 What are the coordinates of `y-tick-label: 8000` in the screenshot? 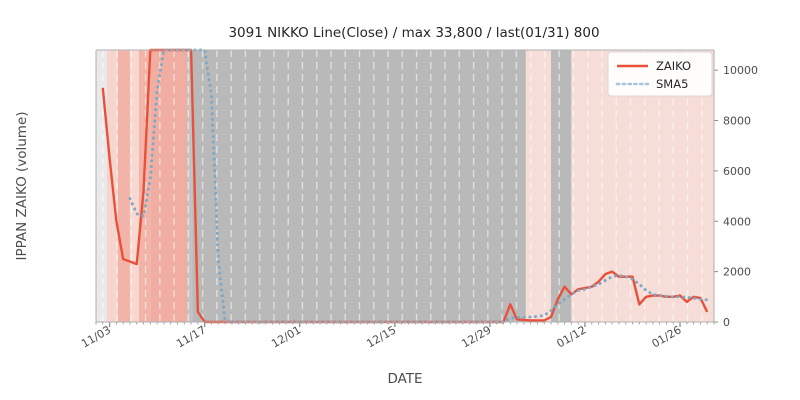 It's located at (737, 121).